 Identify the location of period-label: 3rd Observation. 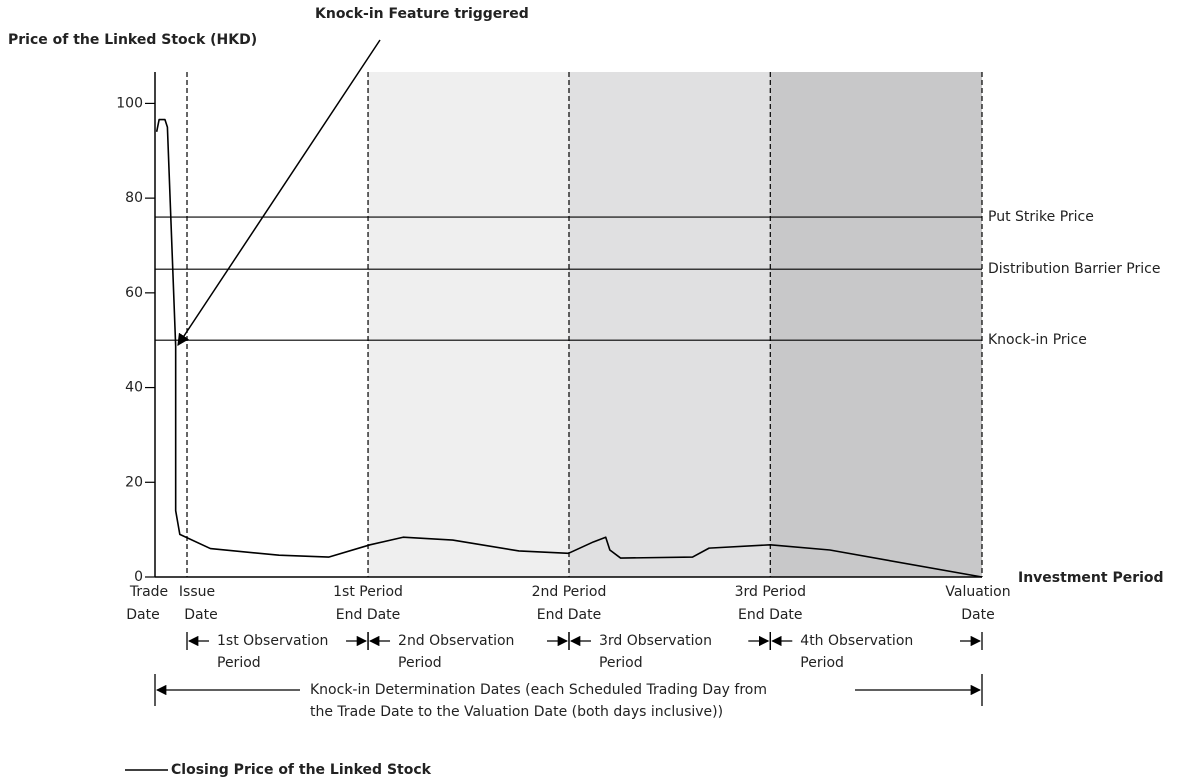
(655, 641).